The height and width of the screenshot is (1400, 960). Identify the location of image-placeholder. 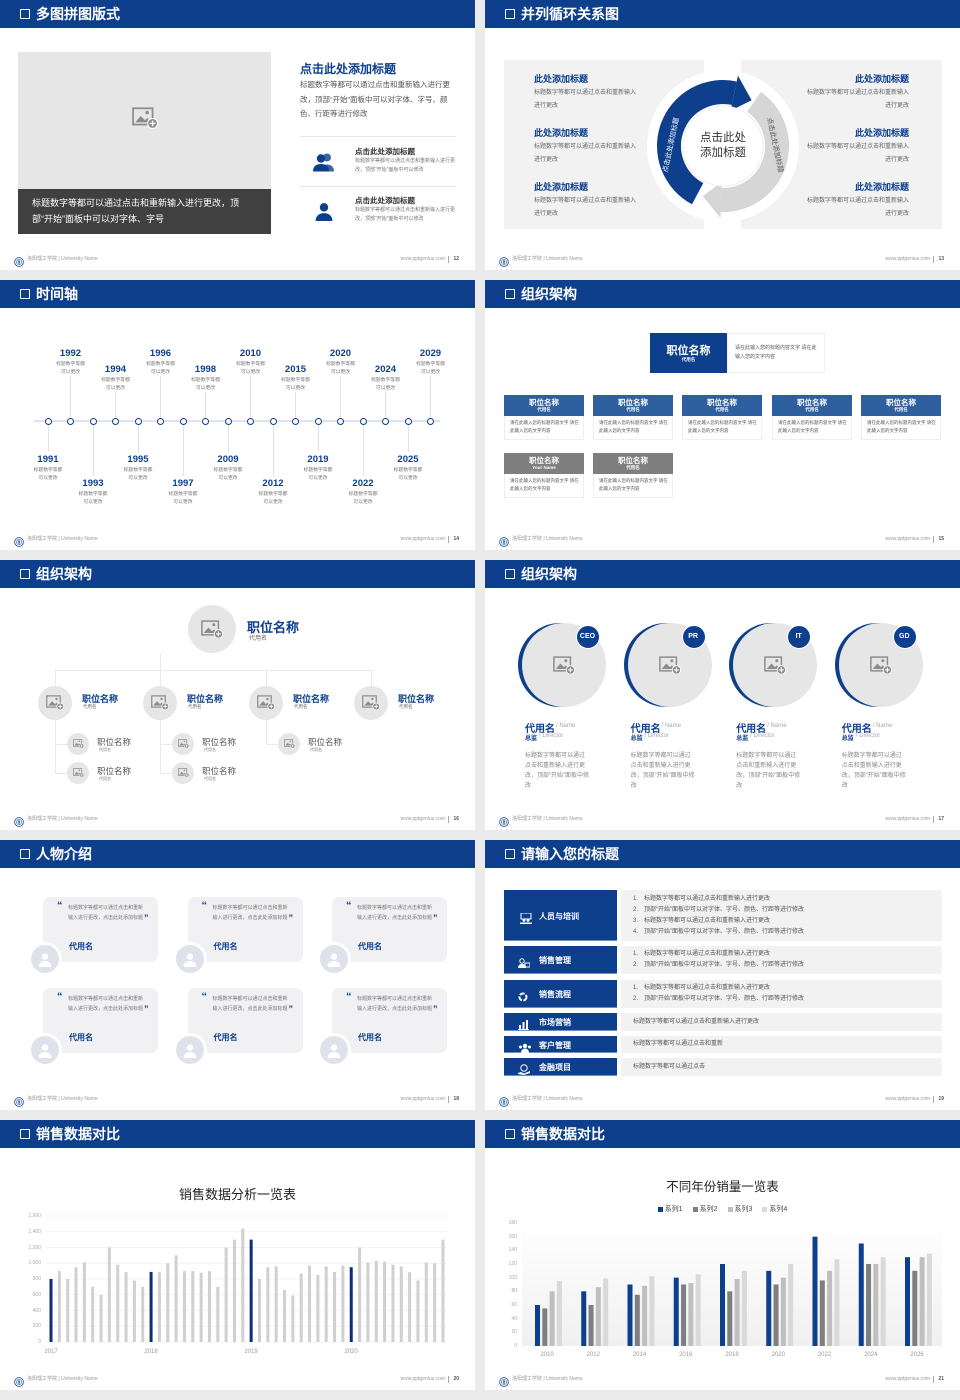
(144, 120).